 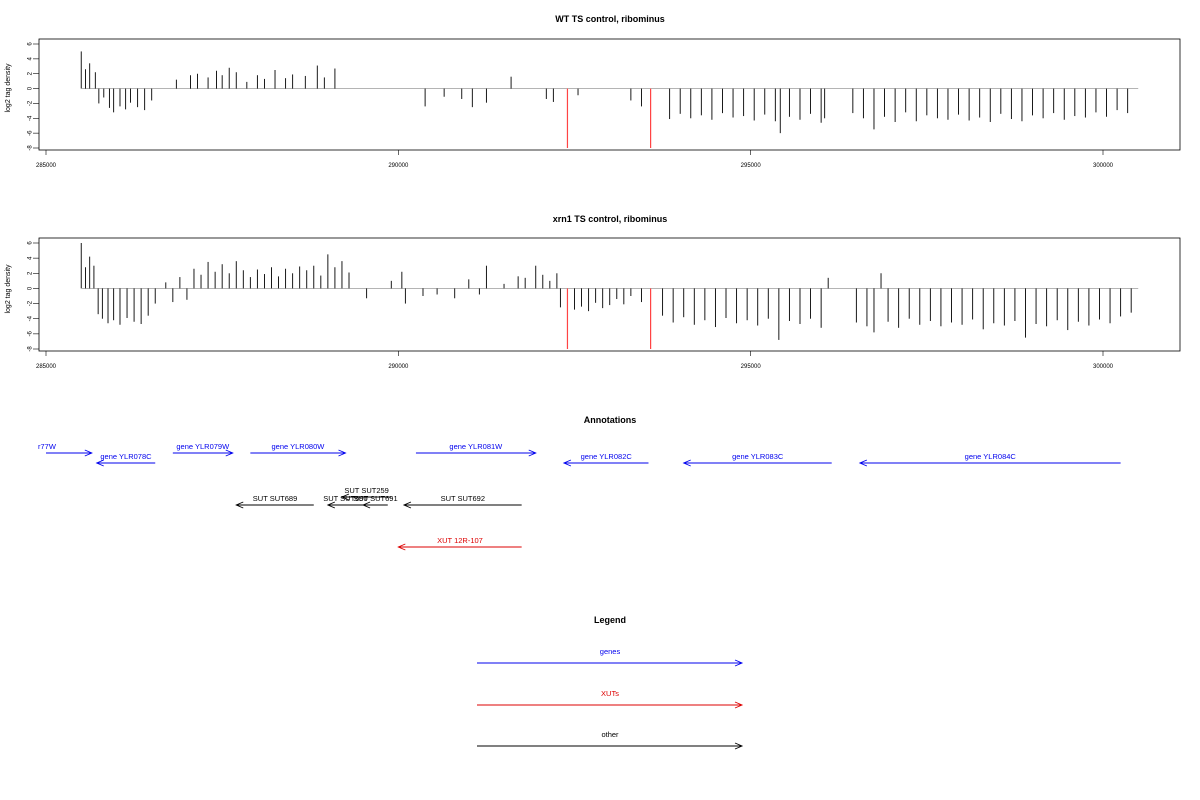 I want to click on annotations-title: Annotations, so click(x=610, y=420).